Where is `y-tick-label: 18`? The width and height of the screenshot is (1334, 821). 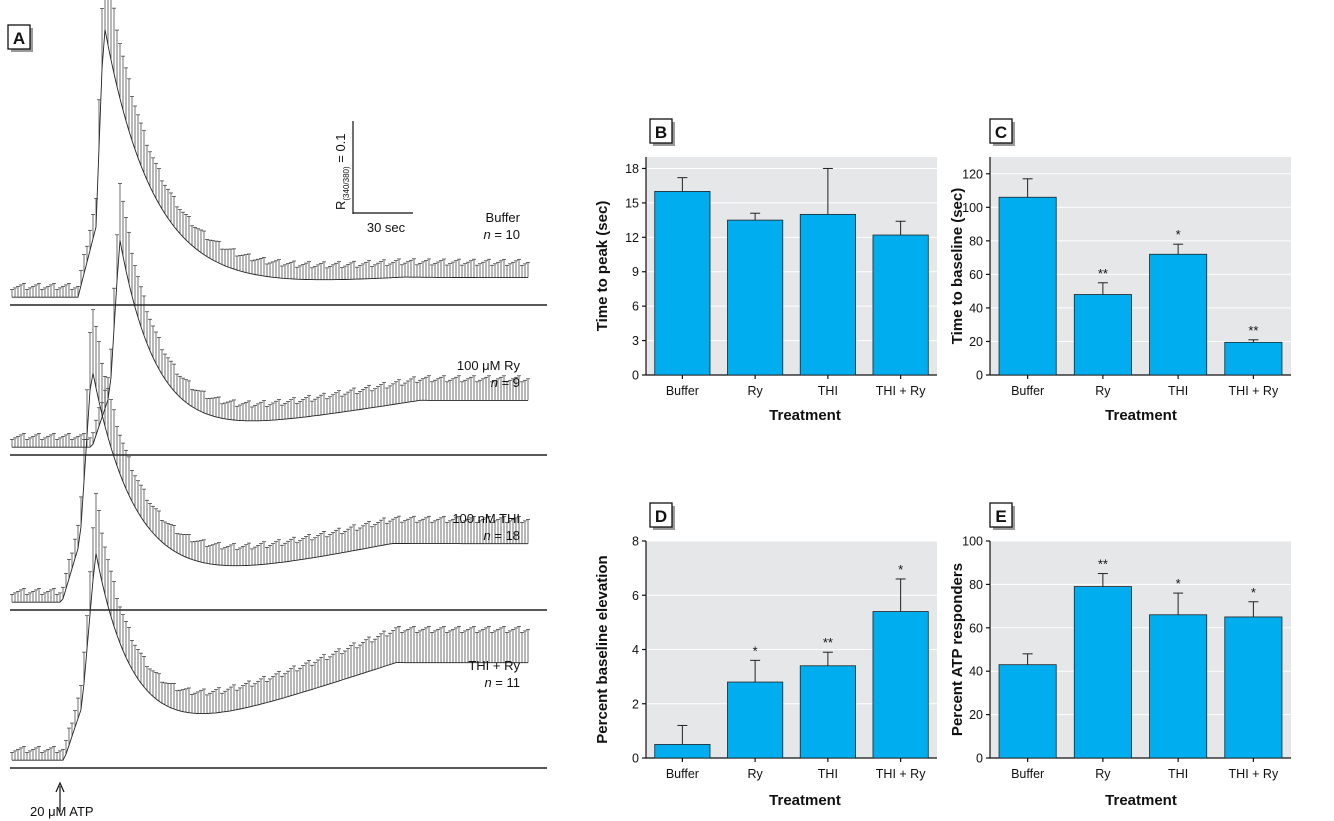
y-tick-label: 18 is located at coordinates (632, 169).